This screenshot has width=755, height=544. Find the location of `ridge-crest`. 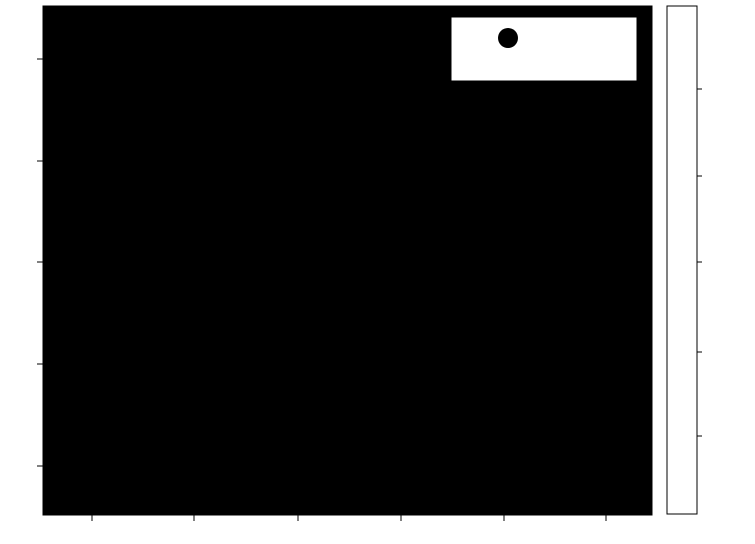

ridge-crest is located at coordinates (312, 387).